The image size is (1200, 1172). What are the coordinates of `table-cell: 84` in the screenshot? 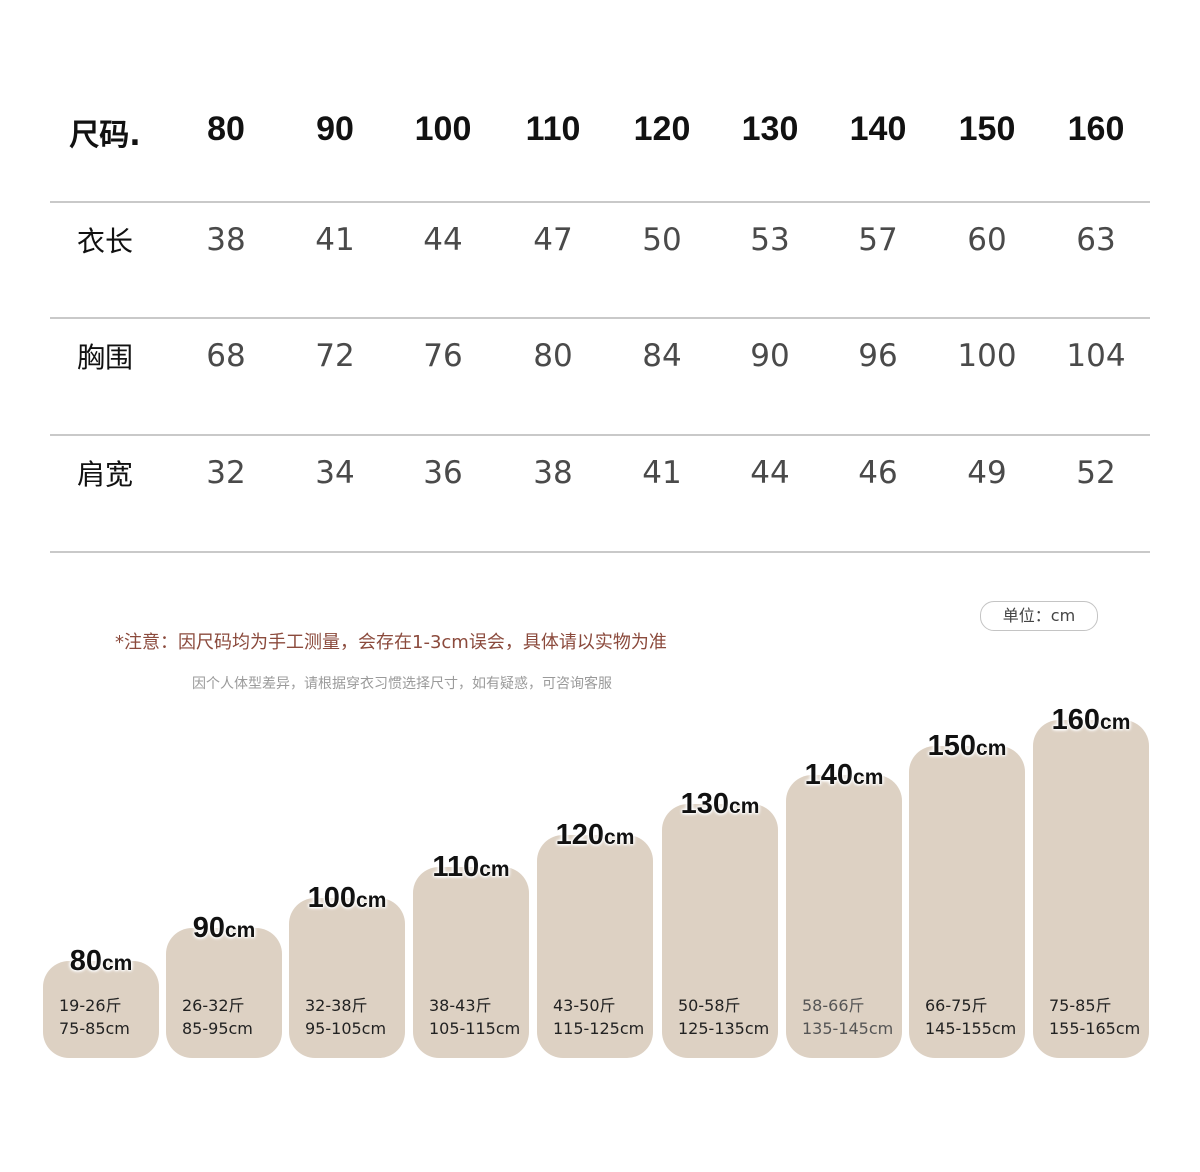 It's located at (662, 356).